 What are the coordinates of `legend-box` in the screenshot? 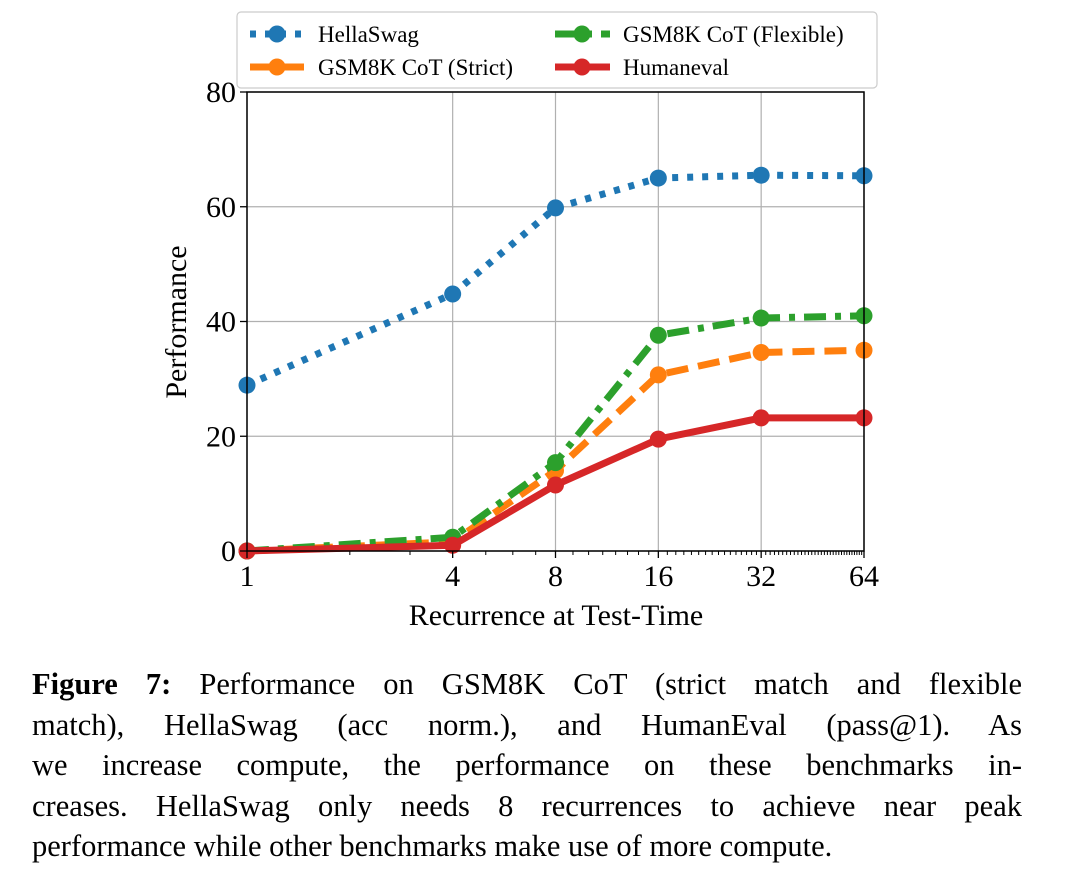 It's located at (557, 50).